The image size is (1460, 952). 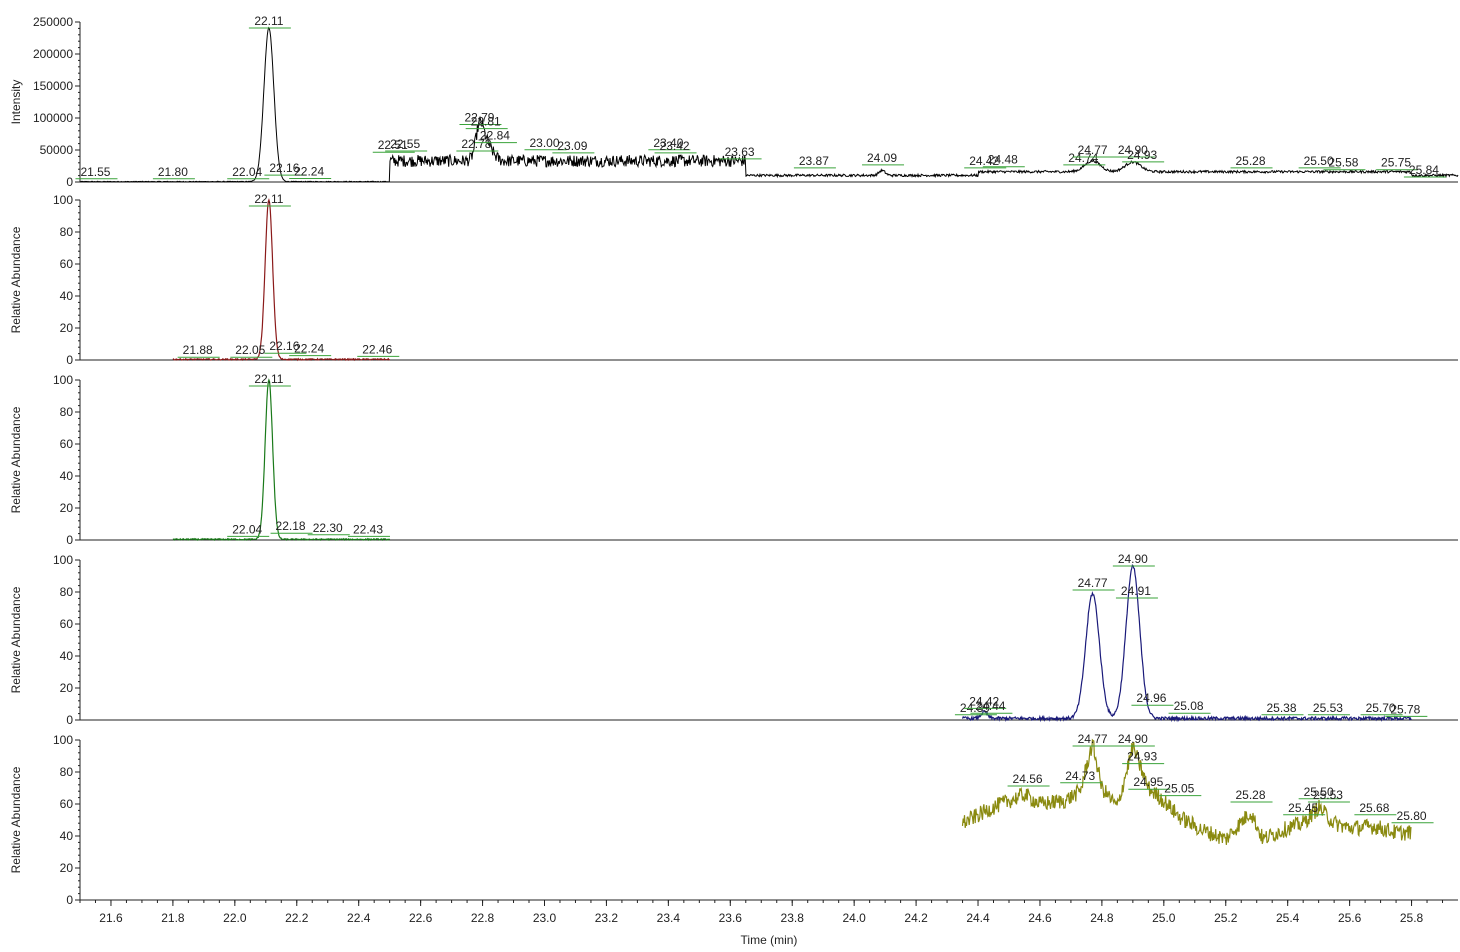 I want to click on x-axis-label: Time (min), so click(x=769, y=940).